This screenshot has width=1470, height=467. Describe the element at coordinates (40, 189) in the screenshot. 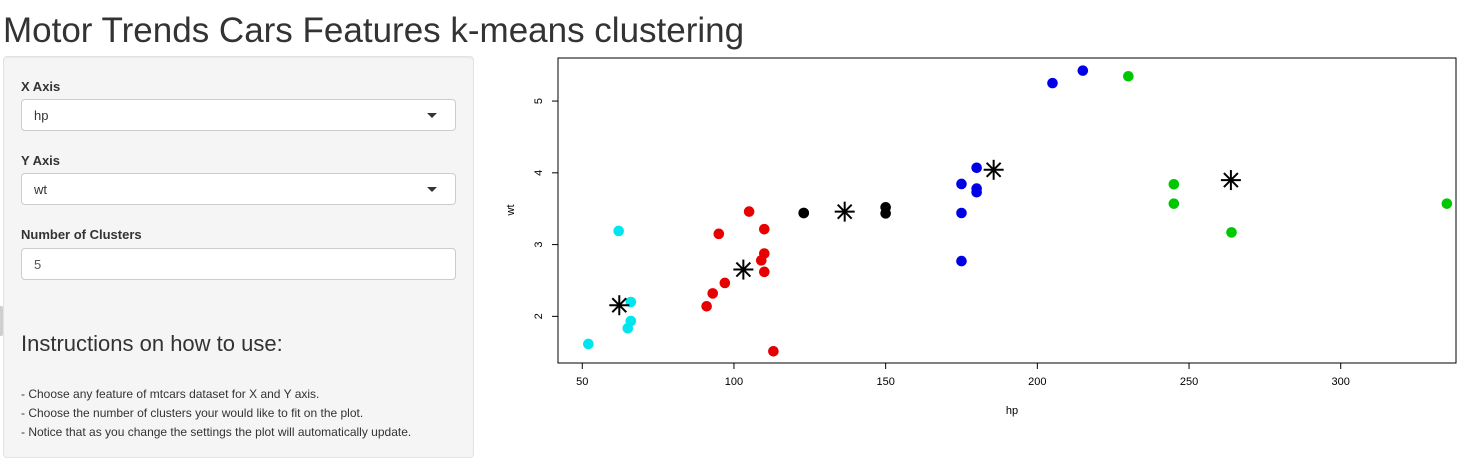

I see `y-axis-select-value: wt` at that location.